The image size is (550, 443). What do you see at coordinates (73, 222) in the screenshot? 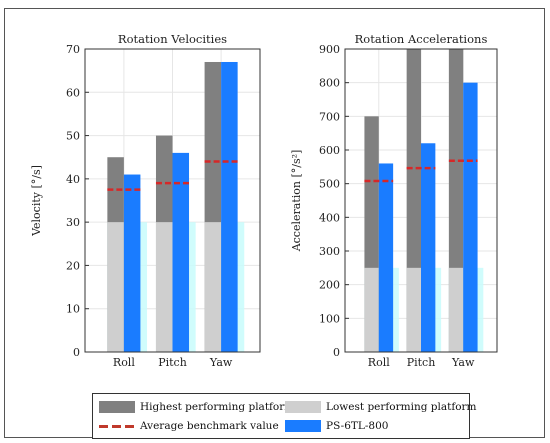
I see `y-tick-label: 30` at bounding box center [73, 222].